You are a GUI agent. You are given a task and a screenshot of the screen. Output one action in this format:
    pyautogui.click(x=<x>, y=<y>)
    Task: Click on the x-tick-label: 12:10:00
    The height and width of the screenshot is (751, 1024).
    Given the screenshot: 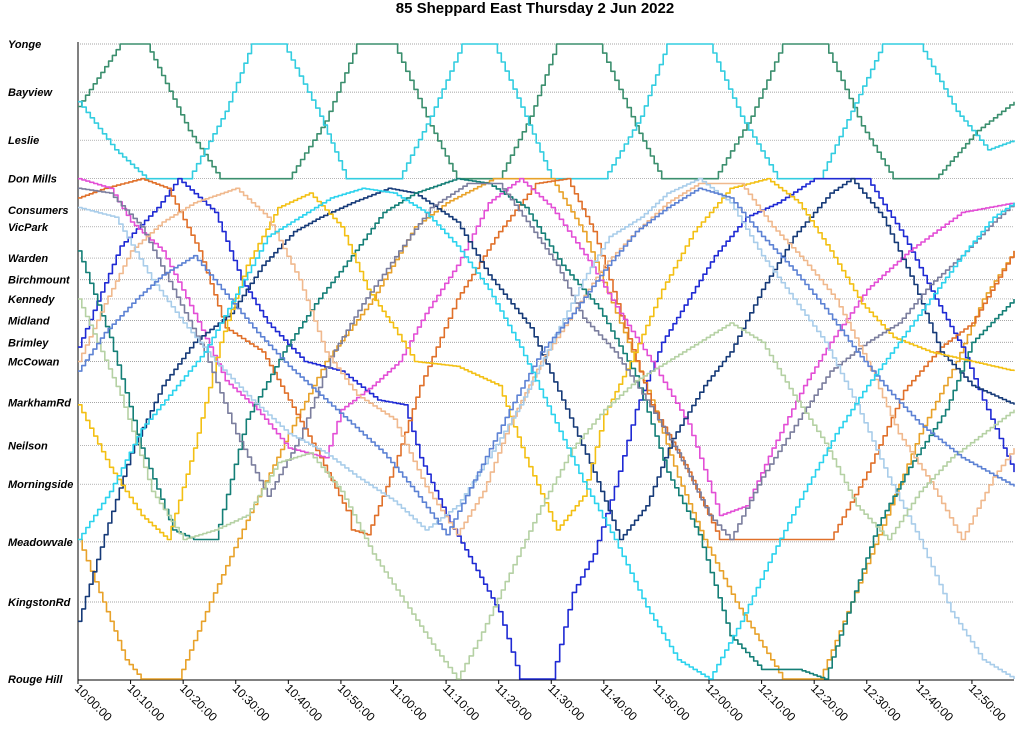 What is the action you would take?
    pyautogui.click(x=776, y=702)
    